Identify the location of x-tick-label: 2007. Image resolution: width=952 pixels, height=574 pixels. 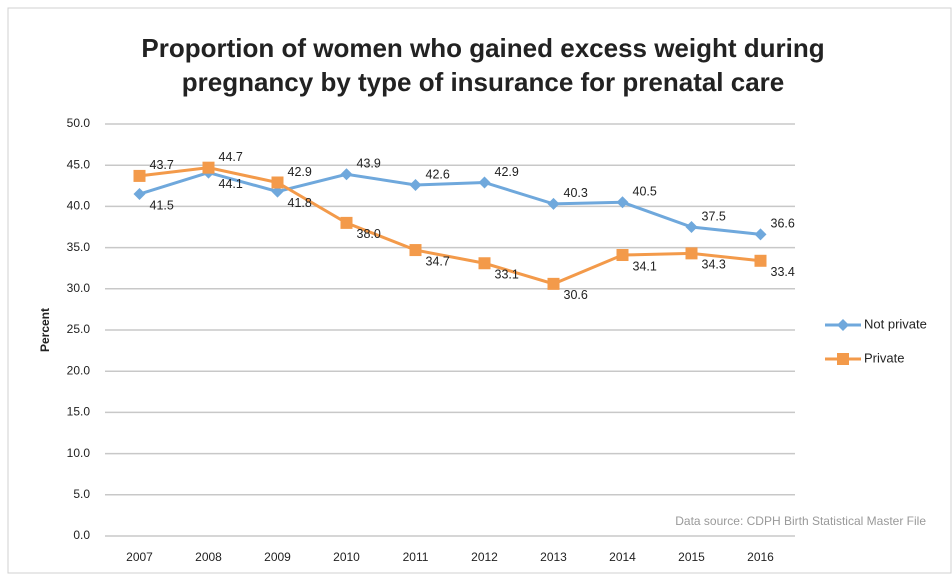
(139, 557).